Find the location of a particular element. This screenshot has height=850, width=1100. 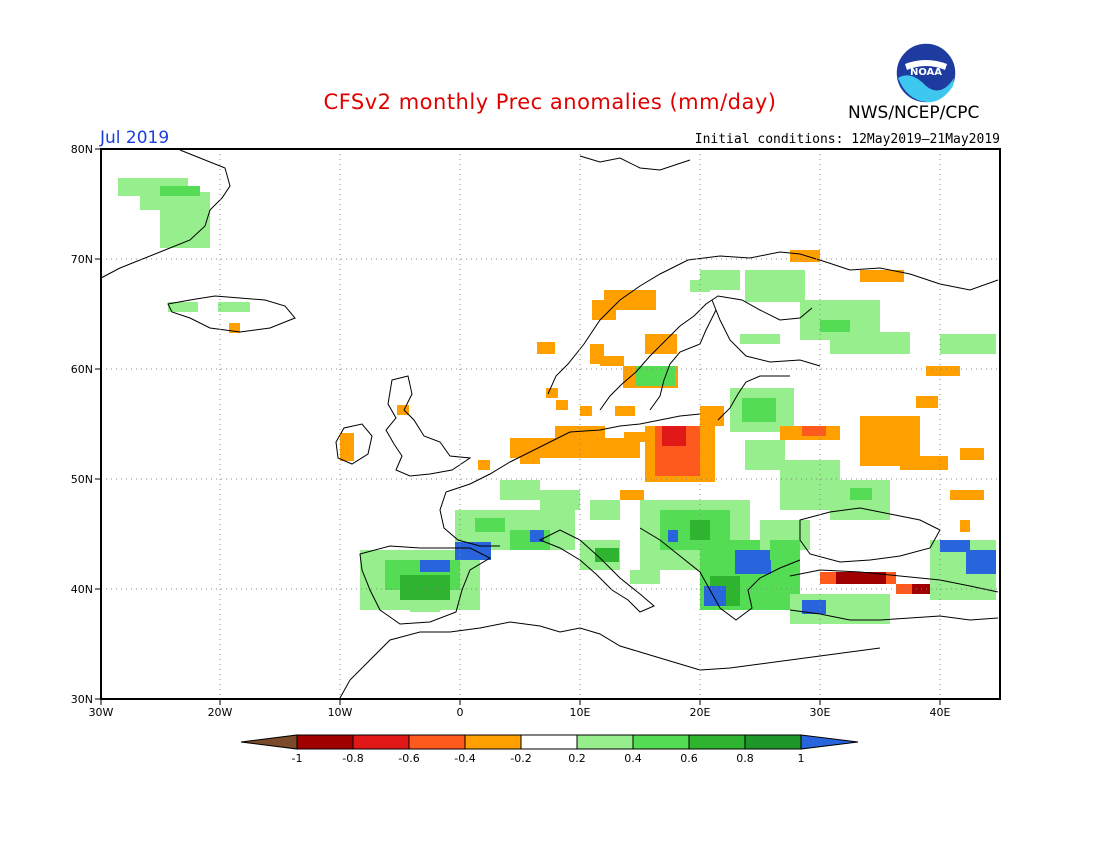

noaa-logo: NOAA is located at coordinates (926, 73).